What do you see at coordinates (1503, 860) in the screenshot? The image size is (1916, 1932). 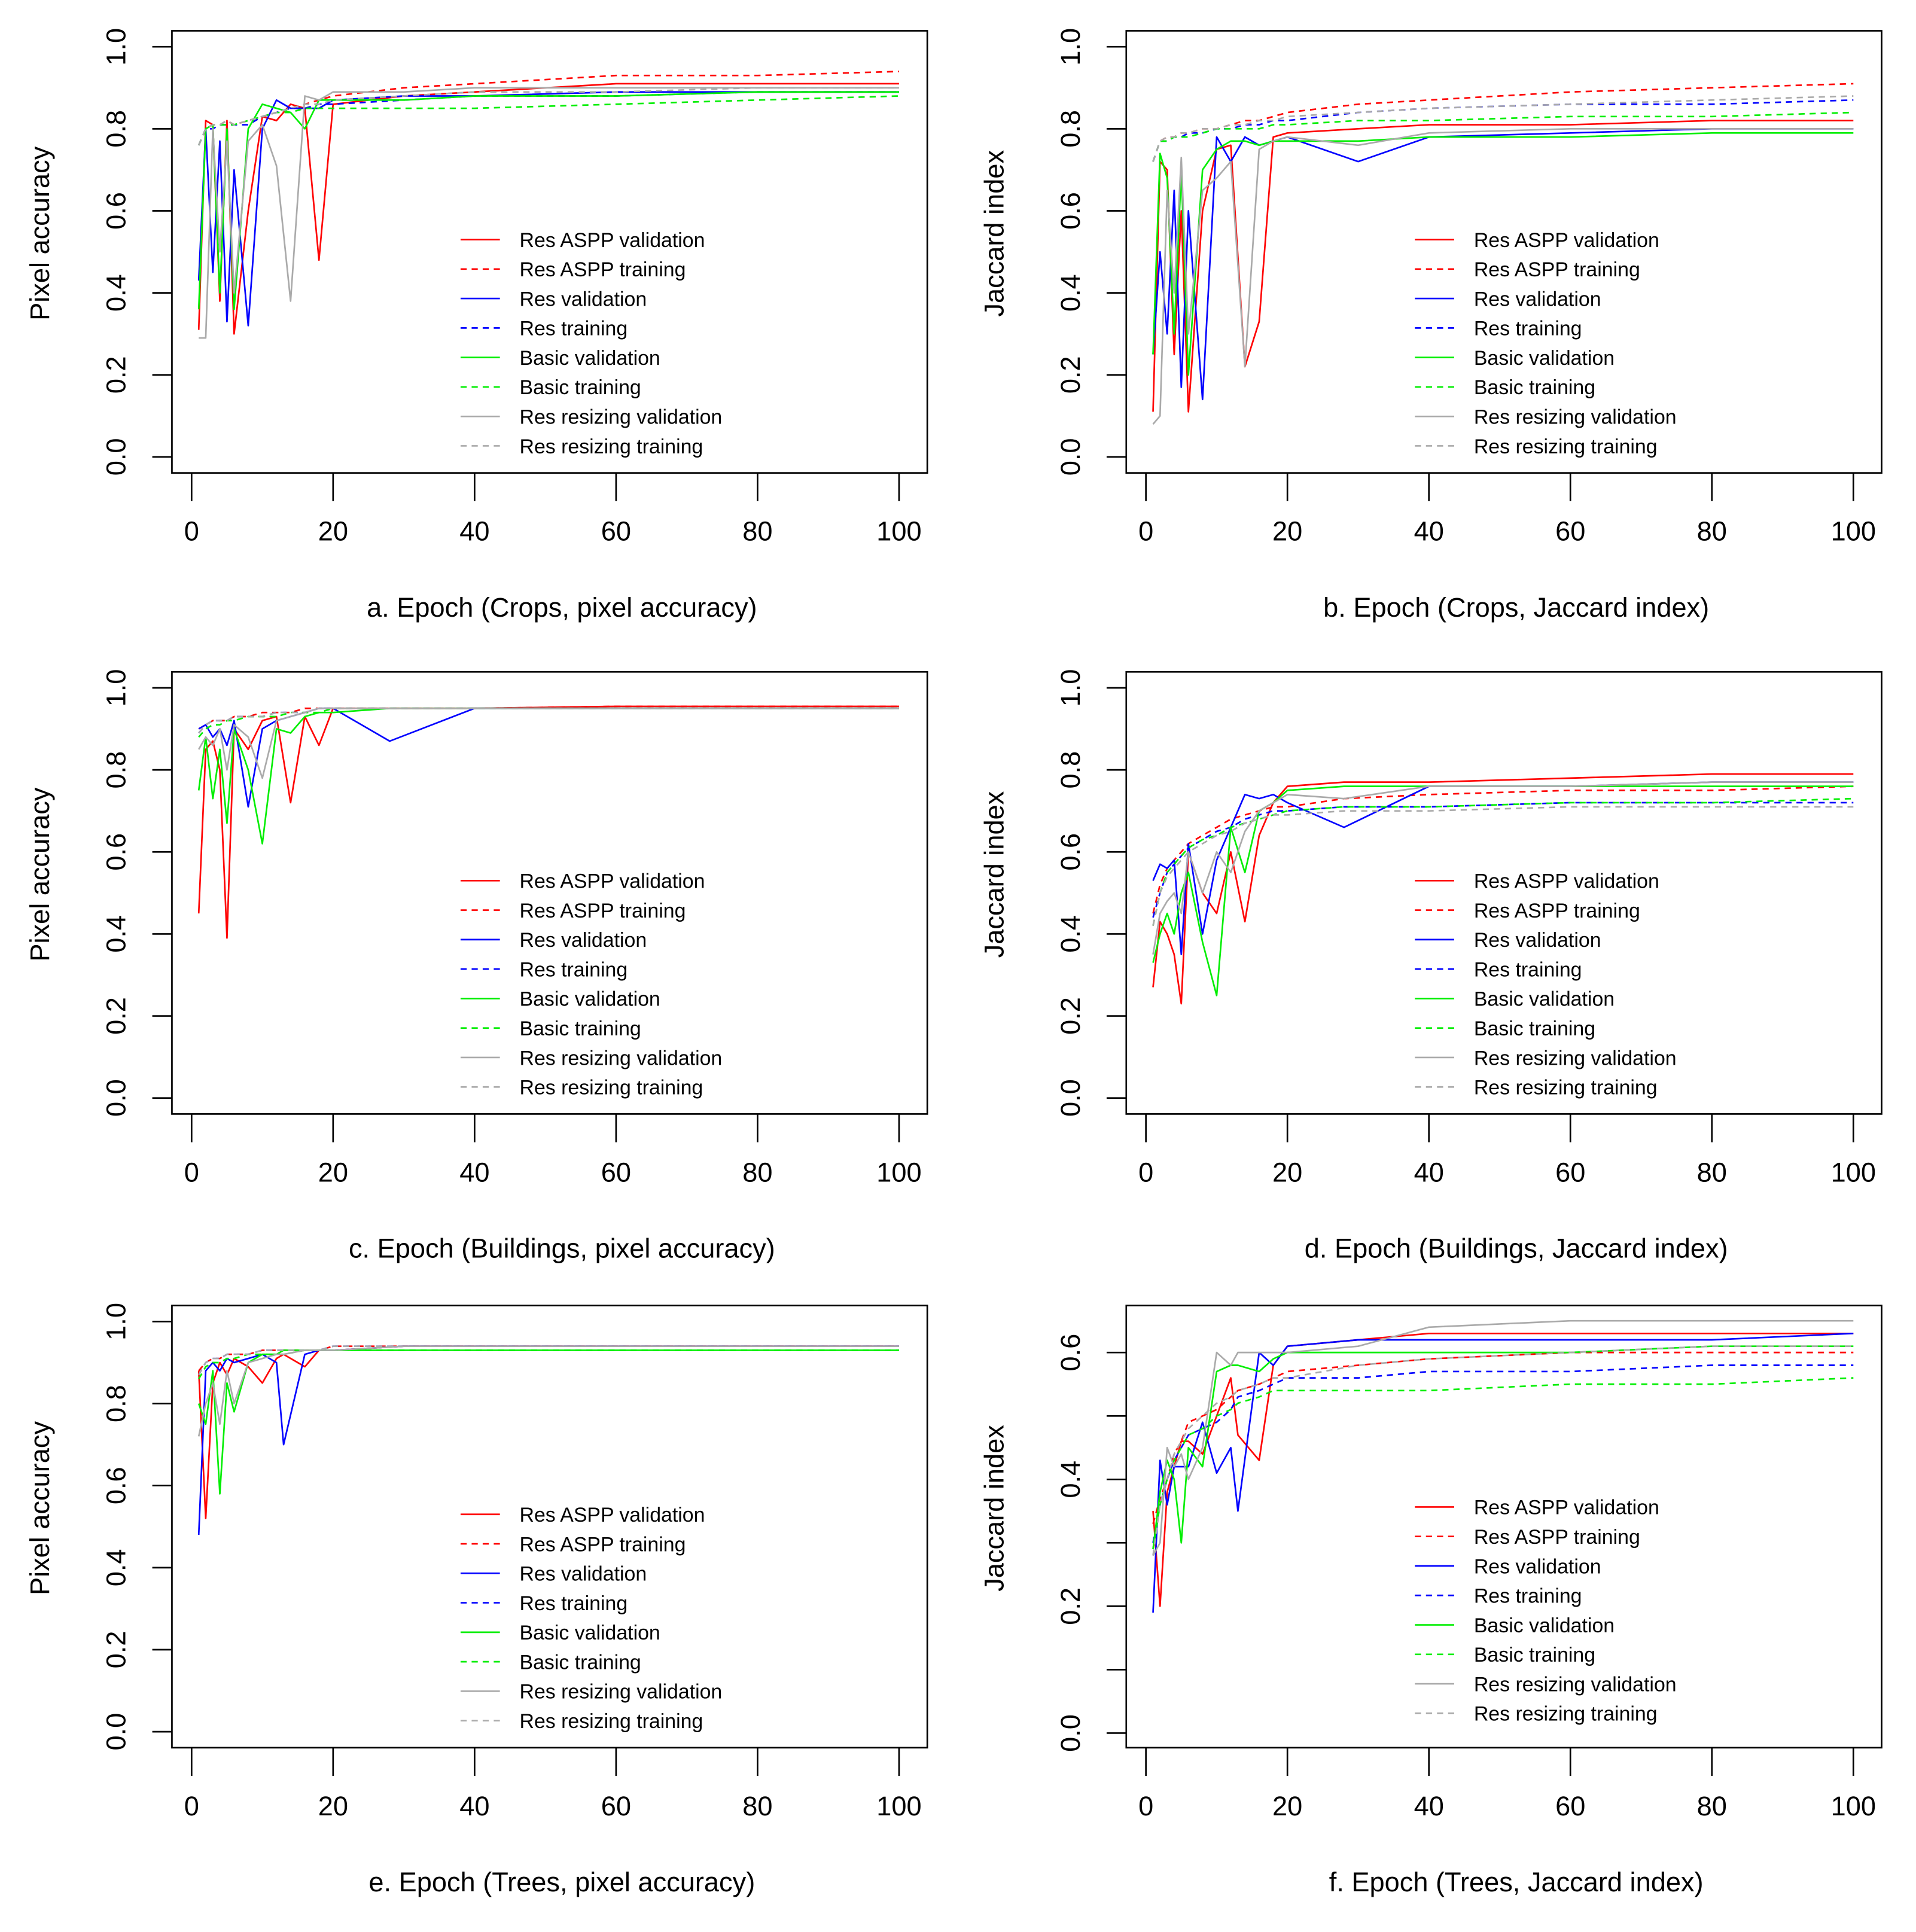 I see `series-line-res-training` at bounding box center [1503, 860].